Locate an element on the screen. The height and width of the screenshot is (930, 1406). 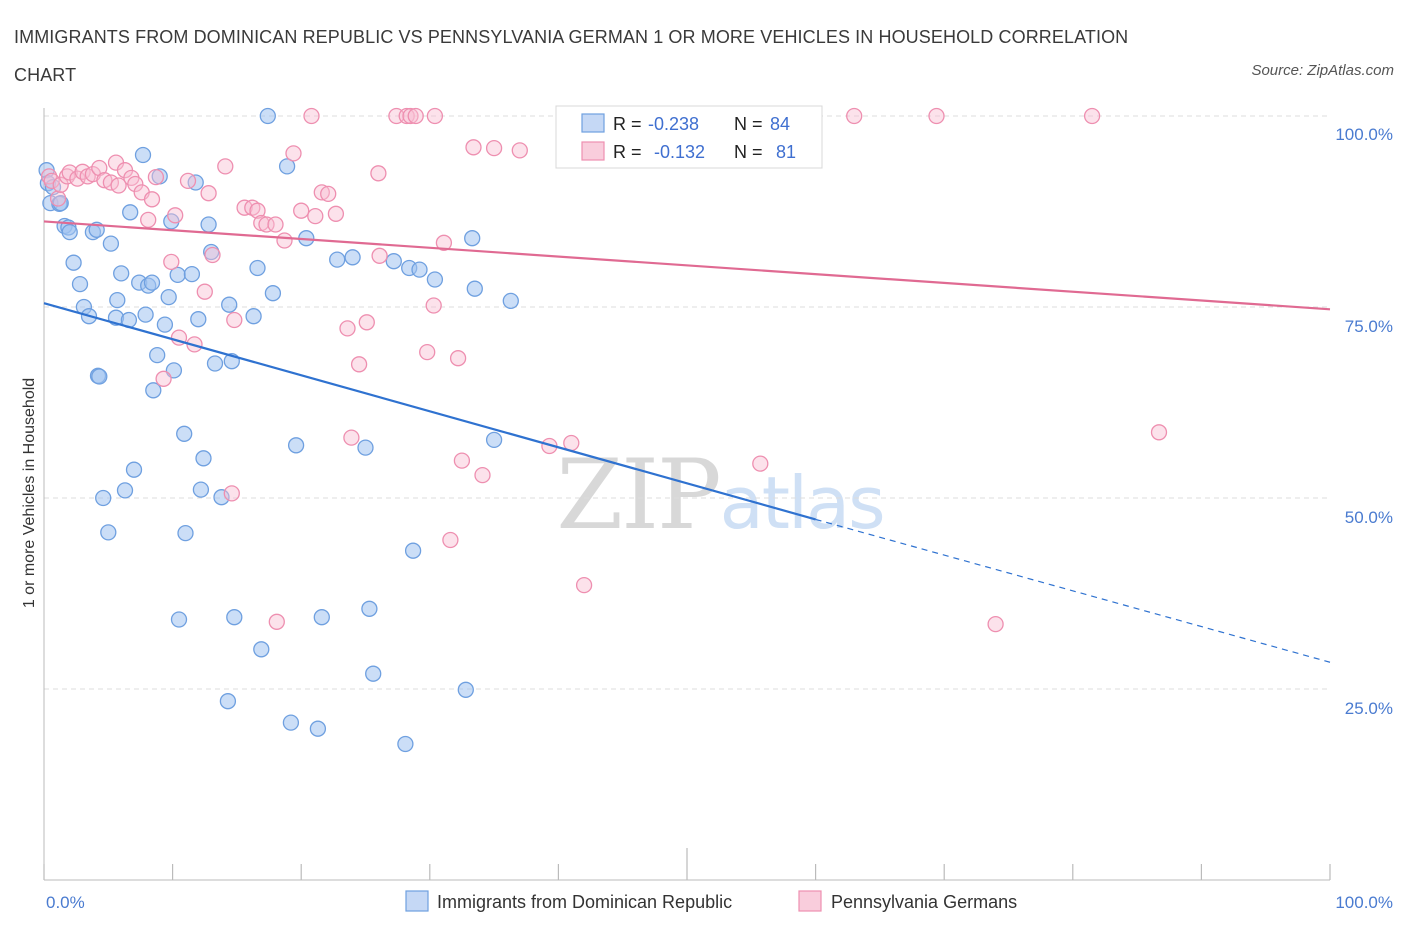
trendline-dominican-extension is located at coordinates (1073, 590).